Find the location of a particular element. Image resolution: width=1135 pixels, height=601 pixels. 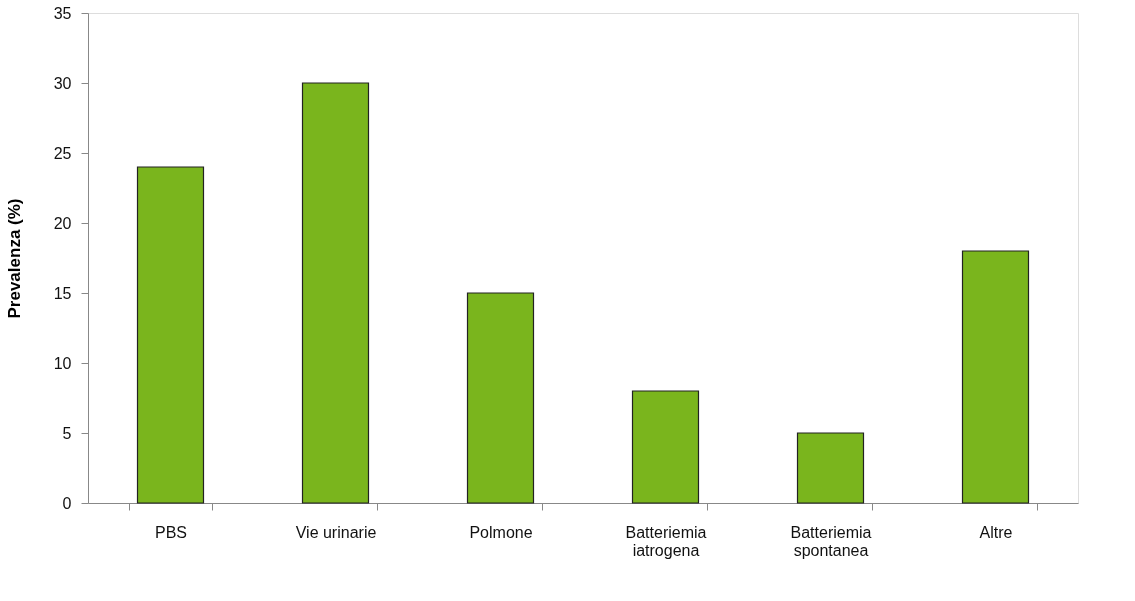

x-tick-label: Batteriemia iatrogena is located at coordinates (666, 541).